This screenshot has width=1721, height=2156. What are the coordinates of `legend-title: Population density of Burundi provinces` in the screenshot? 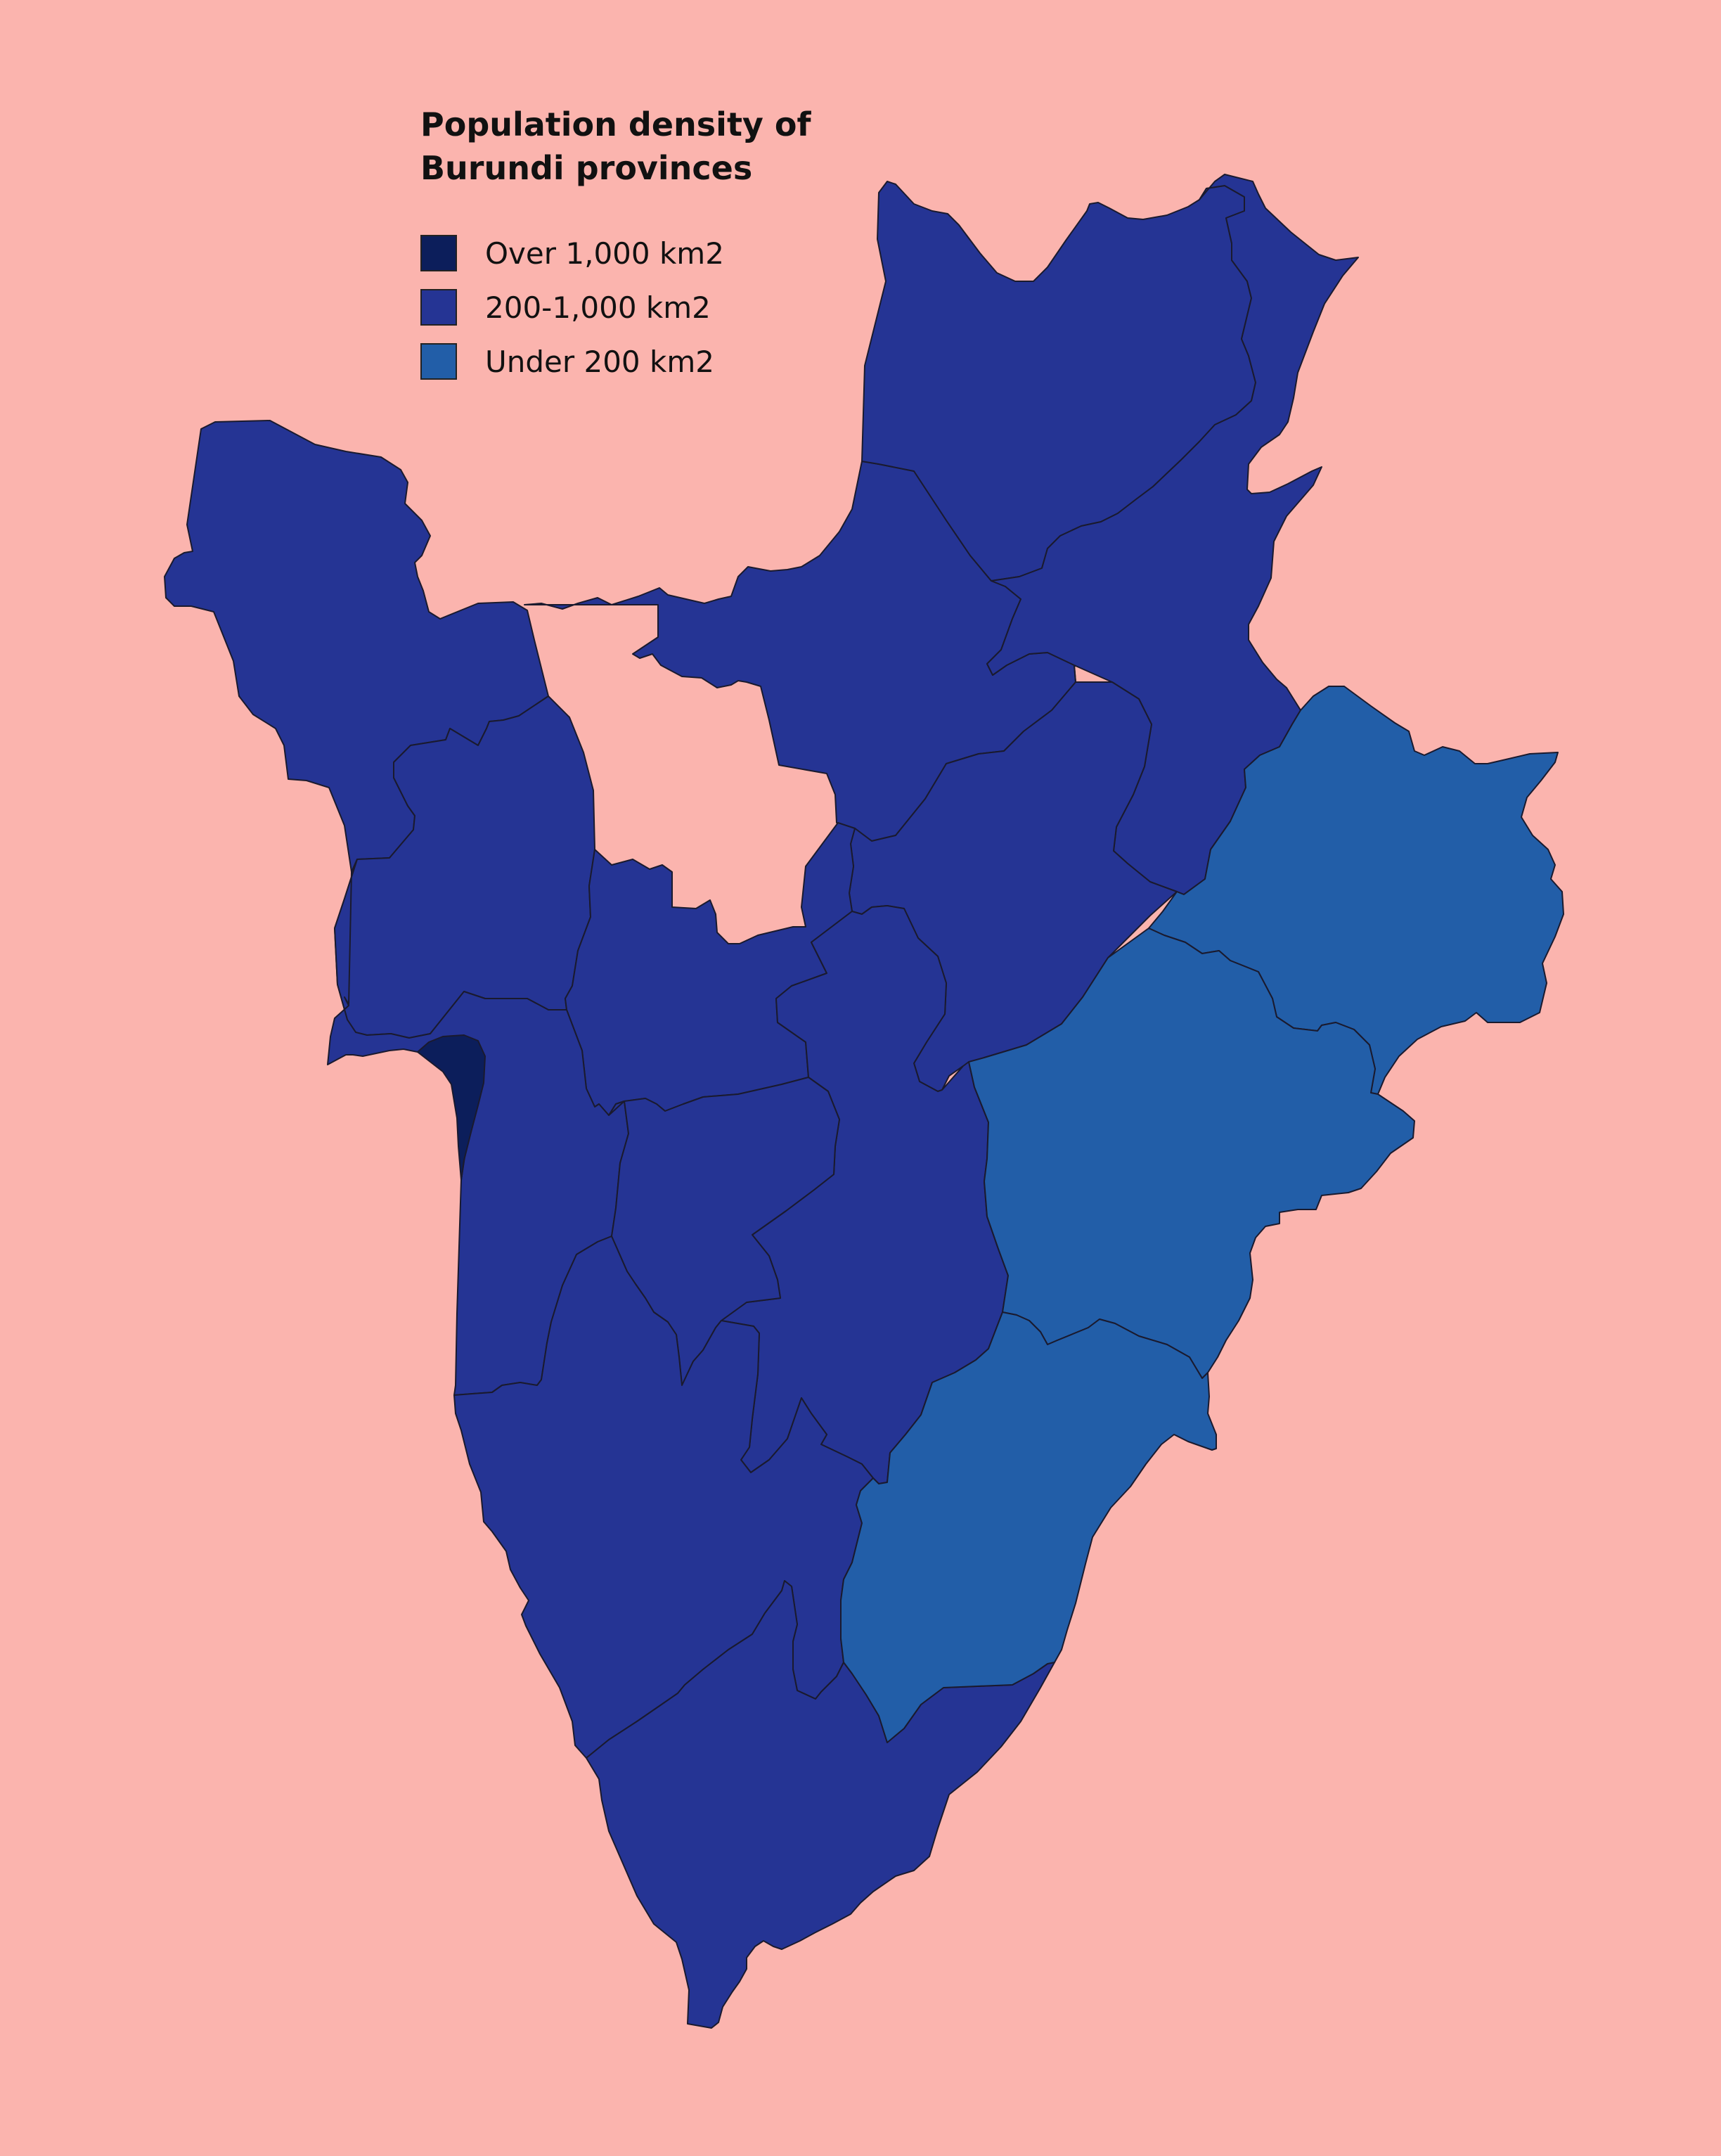 It's located at (615, 146).